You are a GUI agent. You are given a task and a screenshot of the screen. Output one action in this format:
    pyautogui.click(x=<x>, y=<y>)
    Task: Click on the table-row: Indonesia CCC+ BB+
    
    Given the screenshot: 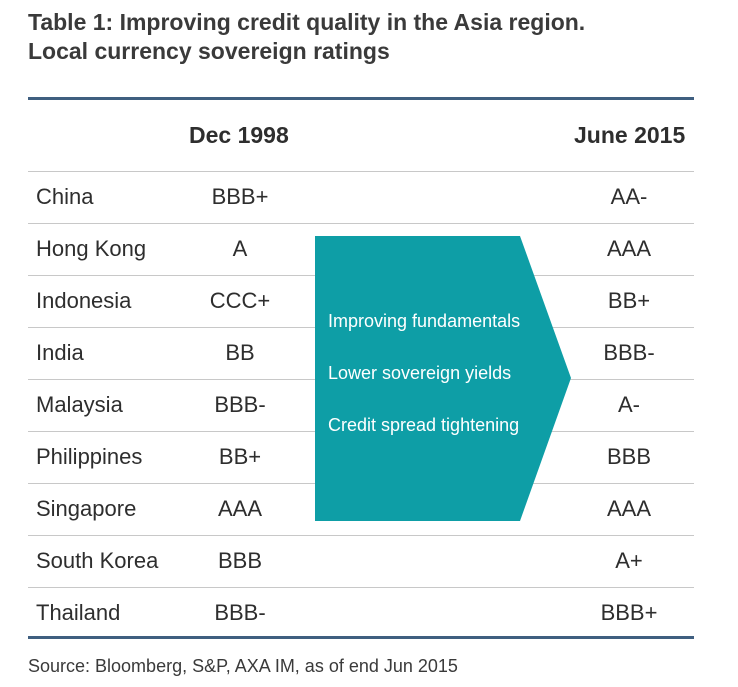 What is the action you would take?
    pyautogui.click(x=361, y=301)
    